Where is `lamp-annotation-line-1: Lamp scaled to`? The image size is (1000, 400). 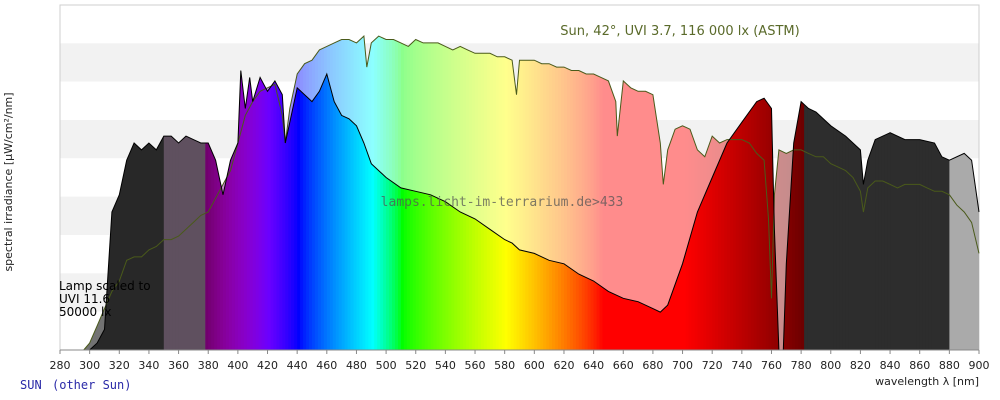
lamp-annotation-line-1: Lamp scaled to is located at coordinates (105, 286).